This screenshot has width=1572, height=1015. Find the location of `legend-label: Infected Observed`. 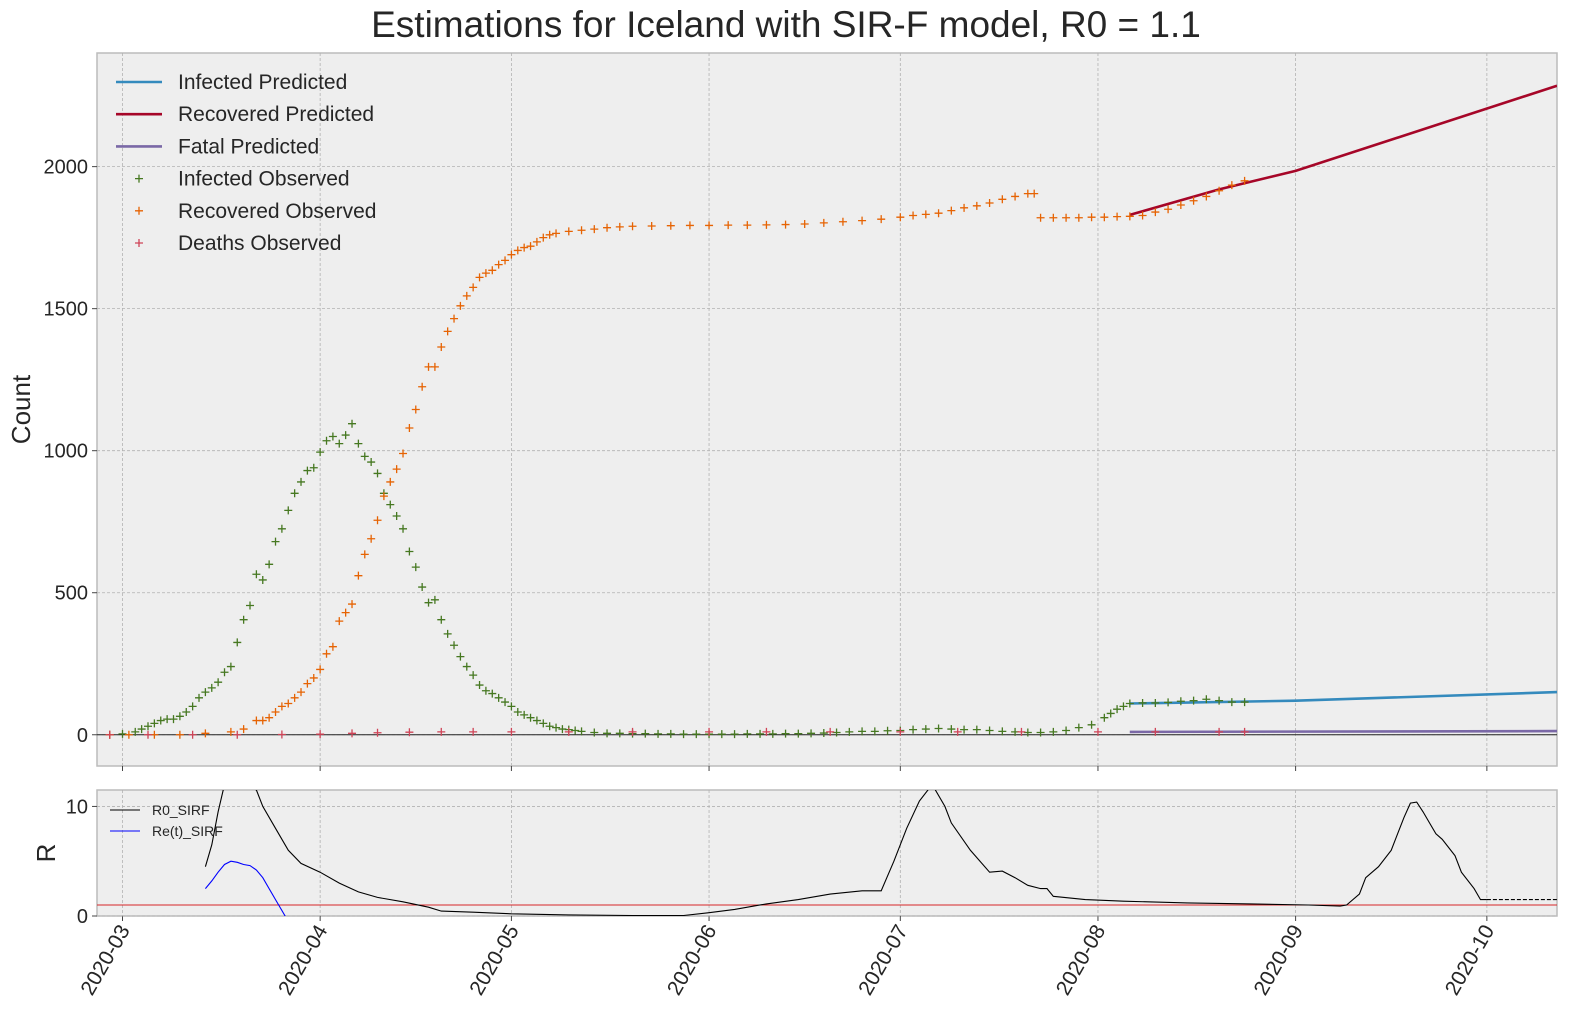

legend-label: Infected Observed is located at coordinates (264, 179).